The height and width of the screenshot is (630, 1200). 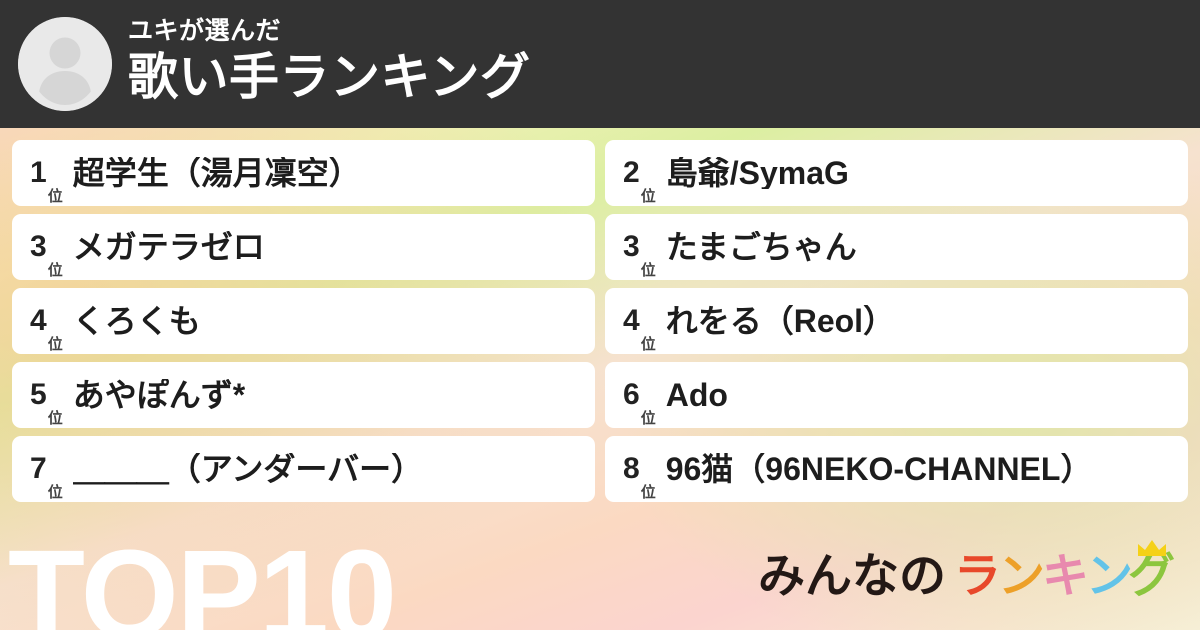 What do you see at coordinates (303, 247) in the screenshot?
I see `list-item: 3 位 メガテラゼロ` at bounding box center [303, 247].